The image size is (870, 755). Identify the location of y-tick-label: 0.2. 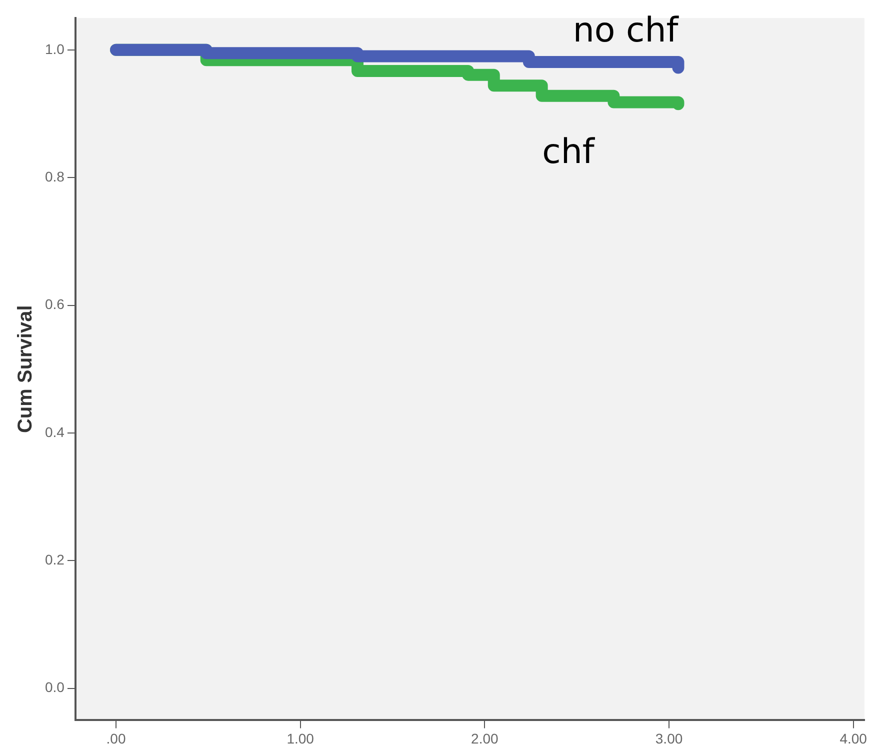
(54, 559).